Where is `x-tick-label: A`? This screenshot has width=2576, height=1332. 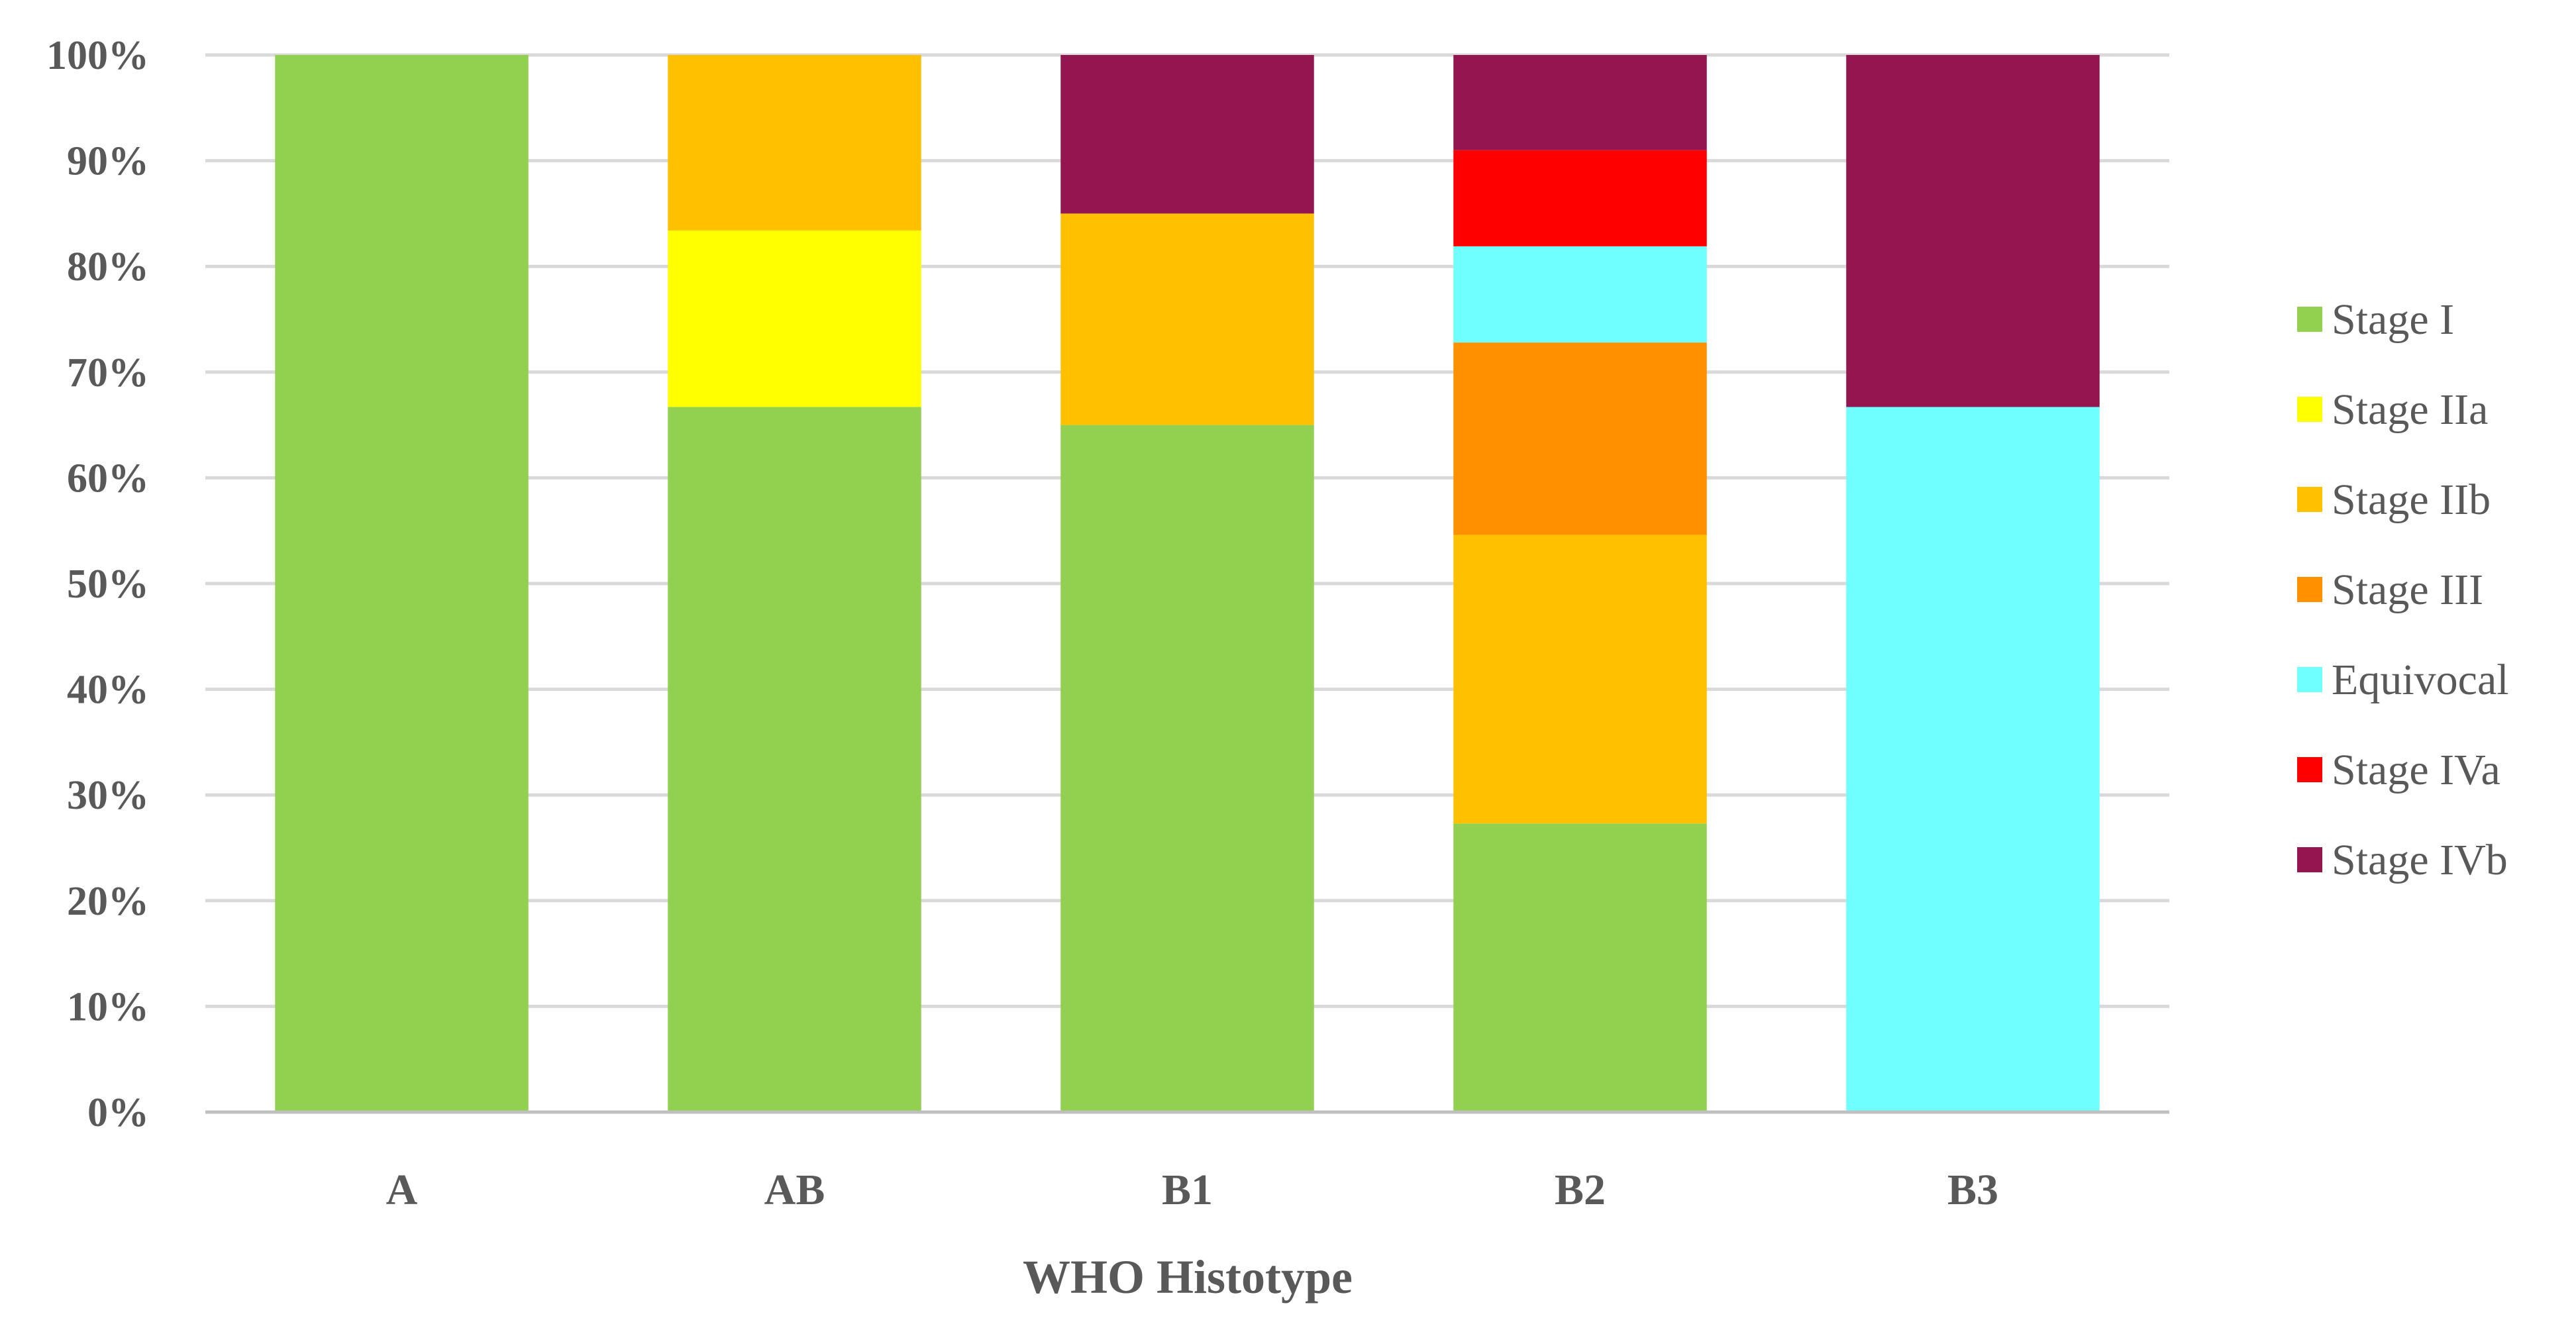 x-tick-label: A is located at coordinates (402, 1190).